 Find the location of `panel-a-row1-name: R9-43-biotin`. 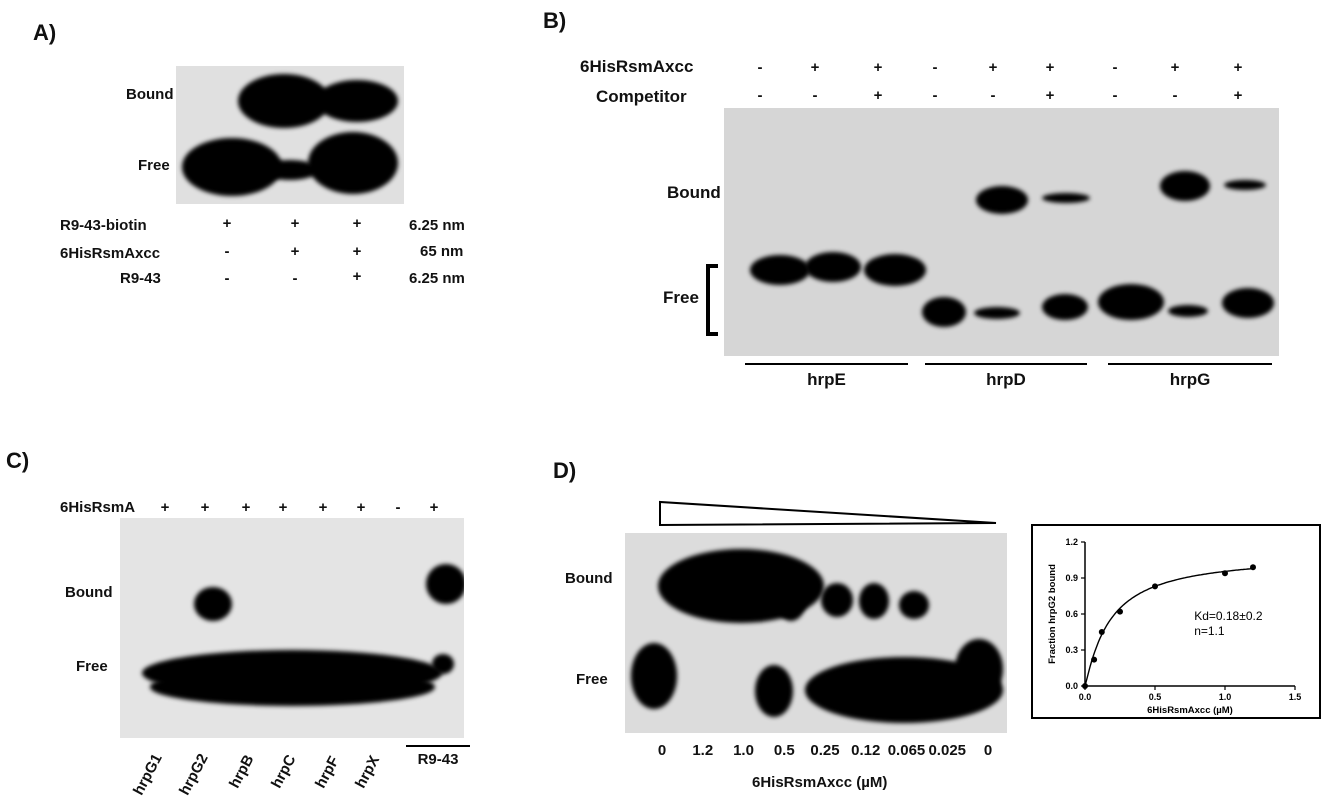

panel-a-row1-name: R9-43-biotin is located at coordinates (103, 225).